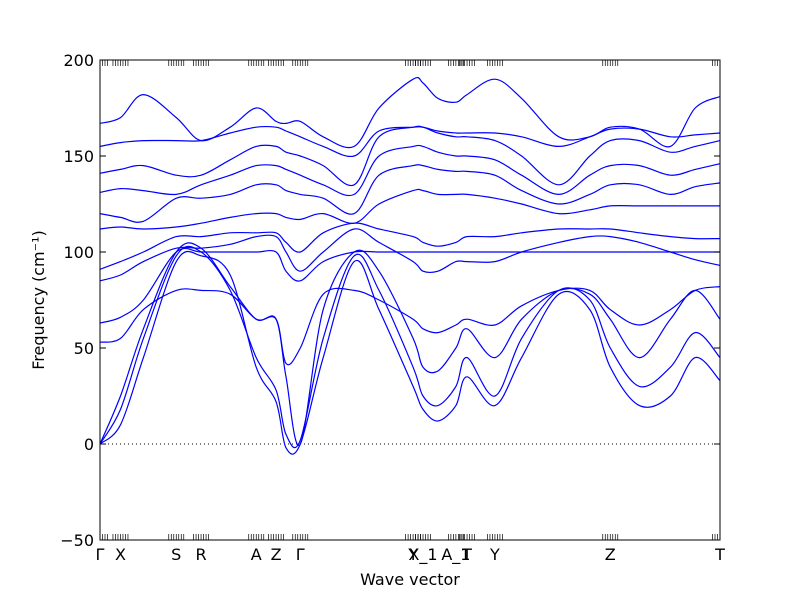  What do you see at coordinates (78, 156) in the screenshot?
I see `y-tick-label: 150` at bounding box center [78, 156].